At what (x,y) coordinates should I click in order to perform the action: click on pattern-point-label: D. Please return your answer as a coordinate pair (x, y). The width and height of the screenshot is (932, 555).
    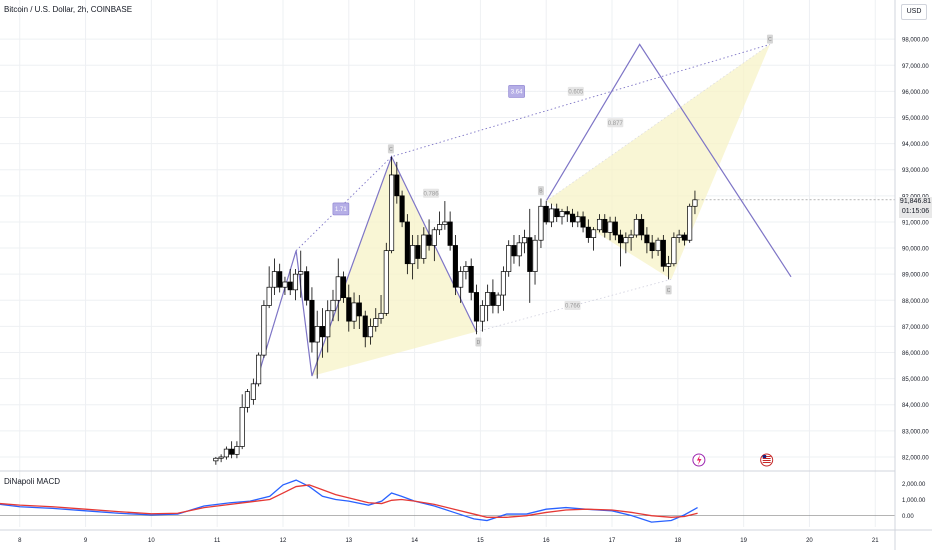
    Looking at the image, I should click on (479, 343).